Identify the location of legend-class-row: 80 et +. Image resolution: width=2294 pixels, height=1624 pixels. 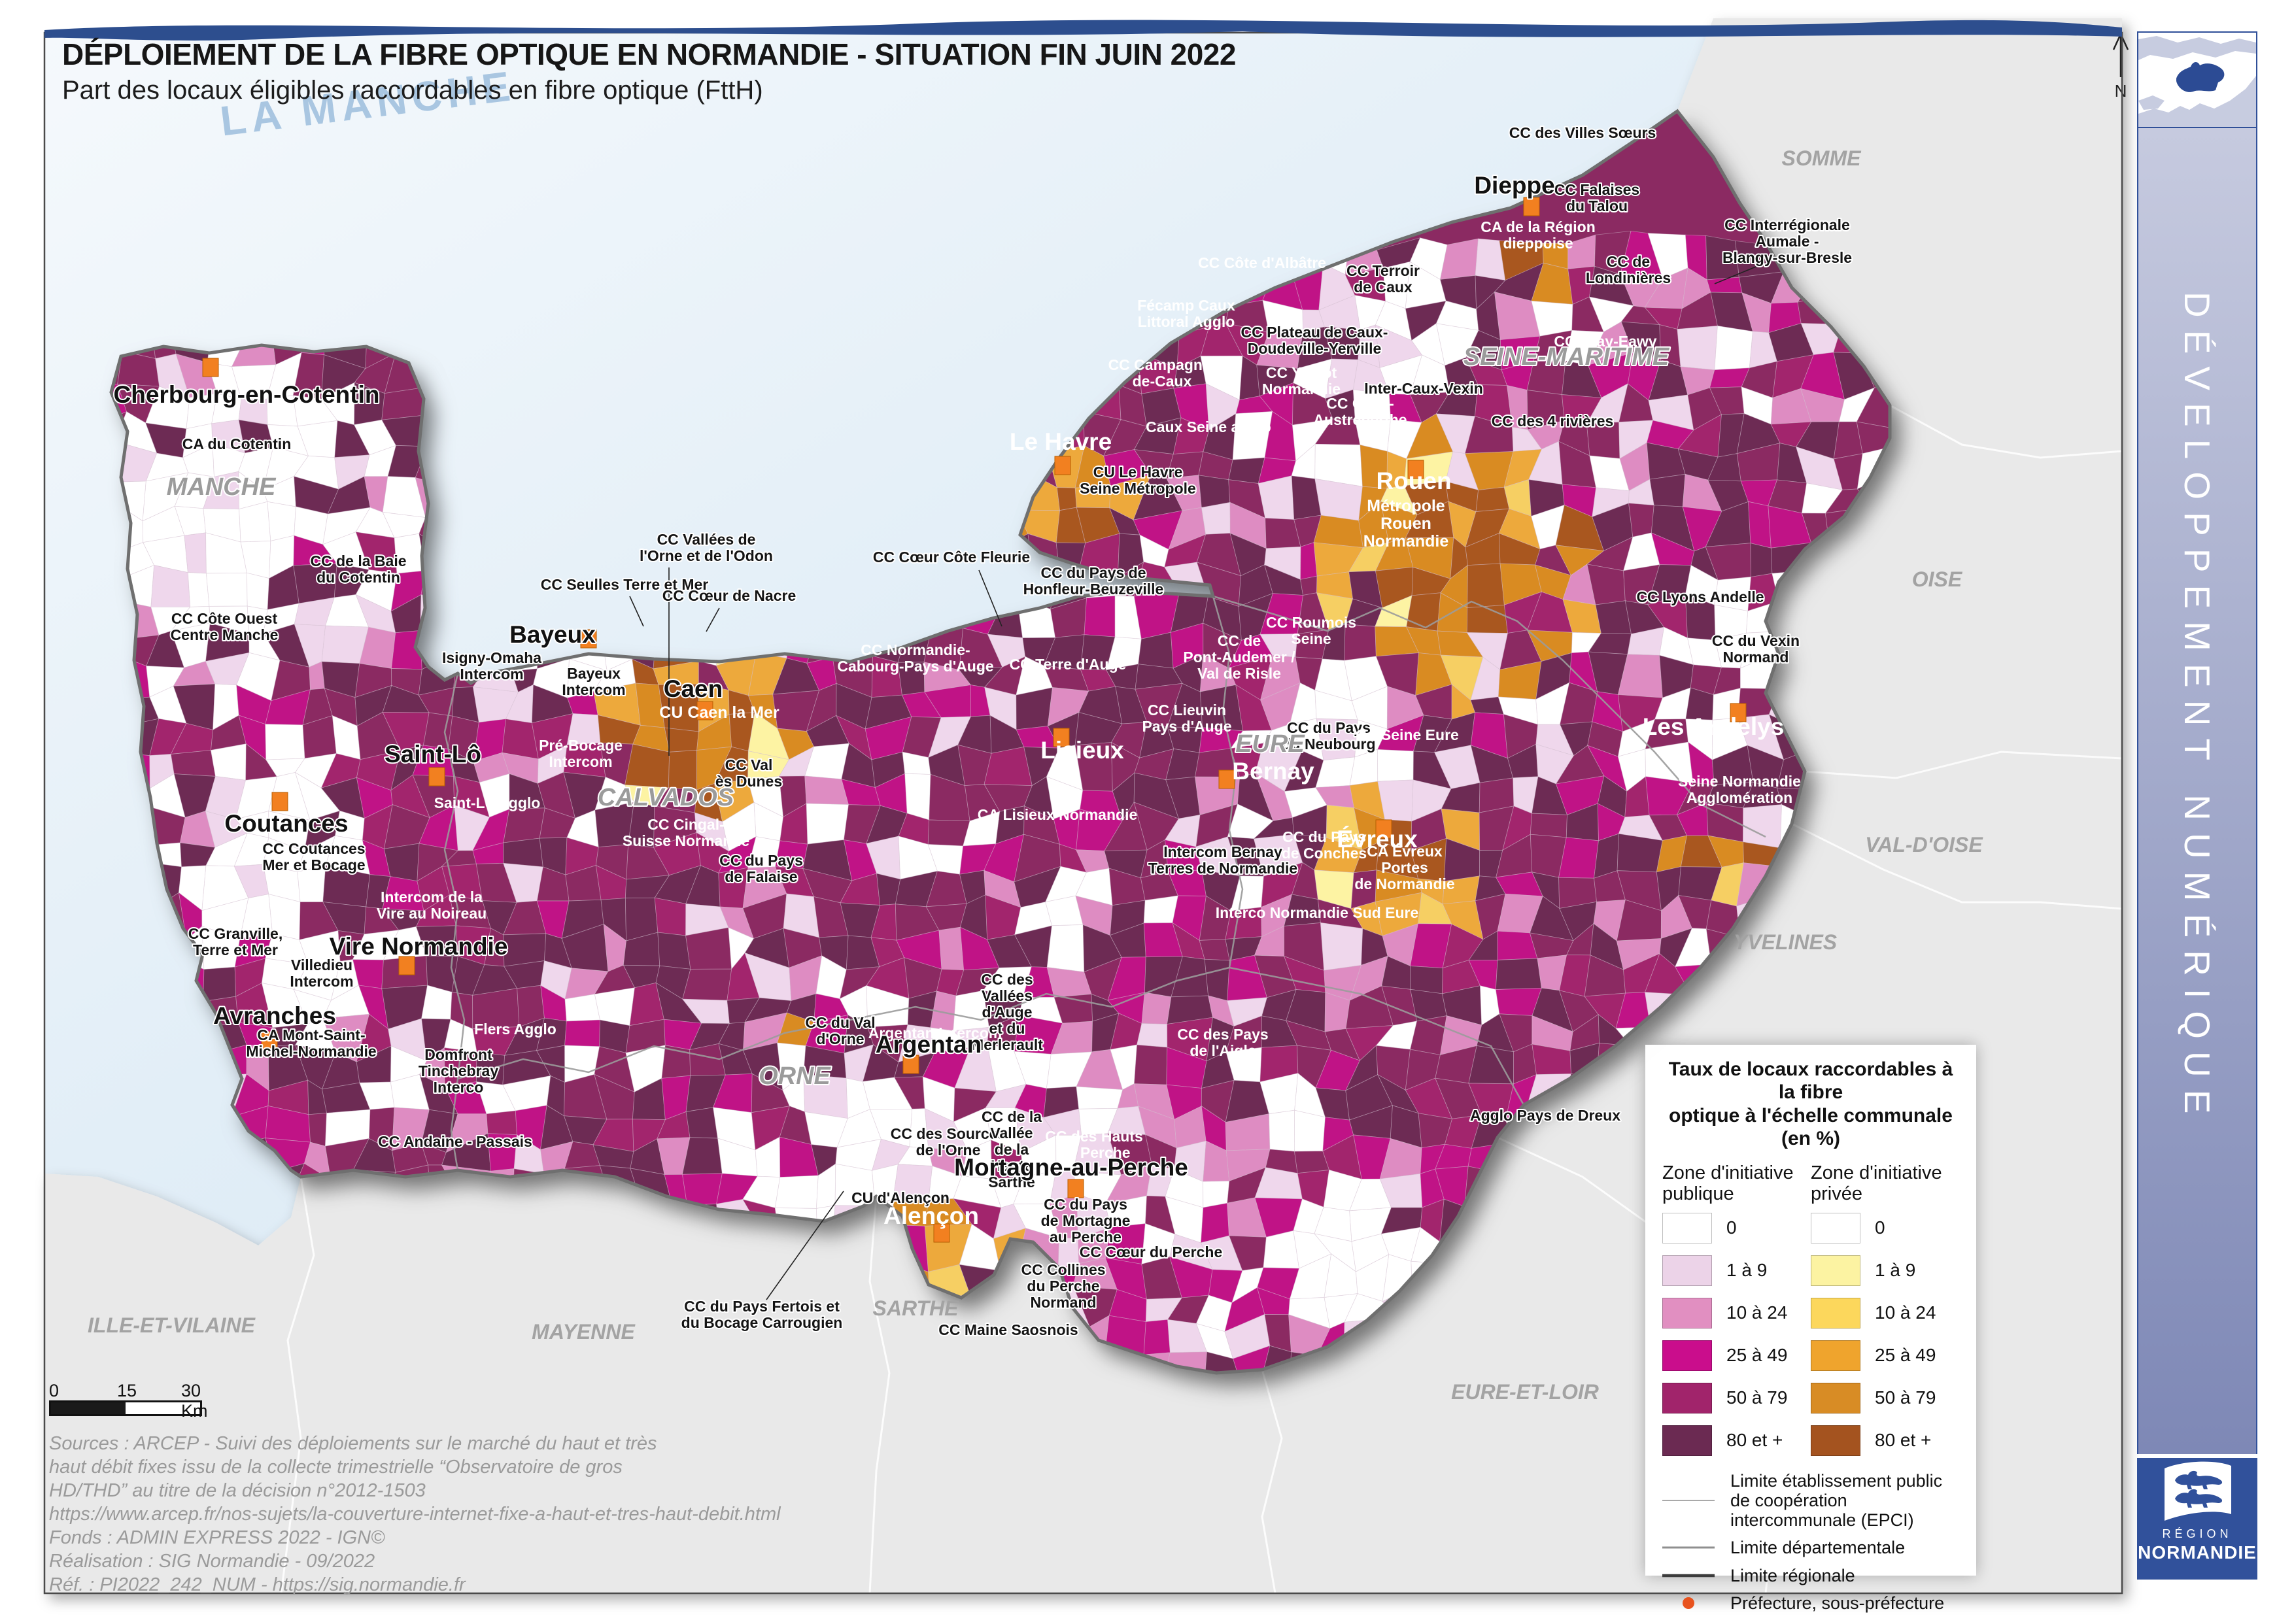
(1885, 1440).